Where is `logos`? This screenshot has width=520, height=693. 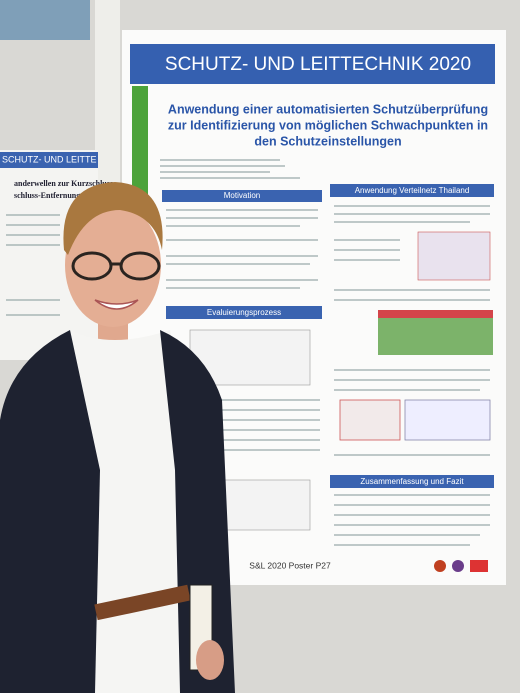
logos is located at coordinates (461, 566).